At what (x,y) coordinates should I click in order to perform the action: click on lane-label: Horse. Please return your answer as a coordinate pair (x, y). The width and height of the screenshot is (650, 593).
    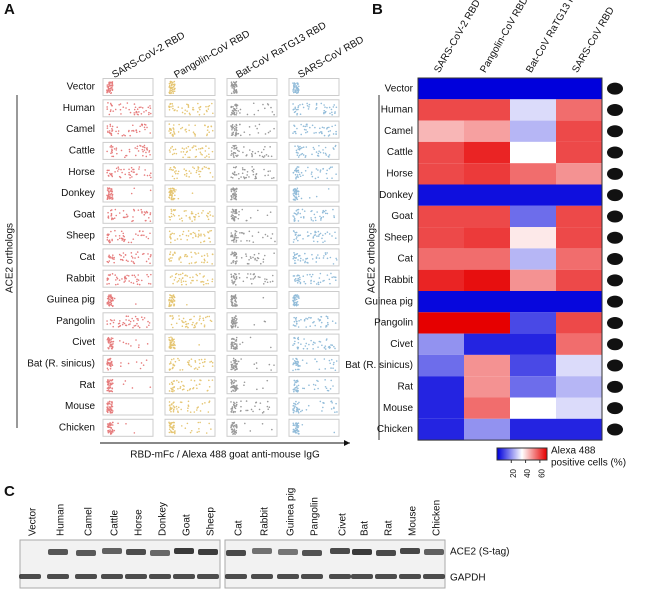
    Looking at the image, I should click on (139, 522).